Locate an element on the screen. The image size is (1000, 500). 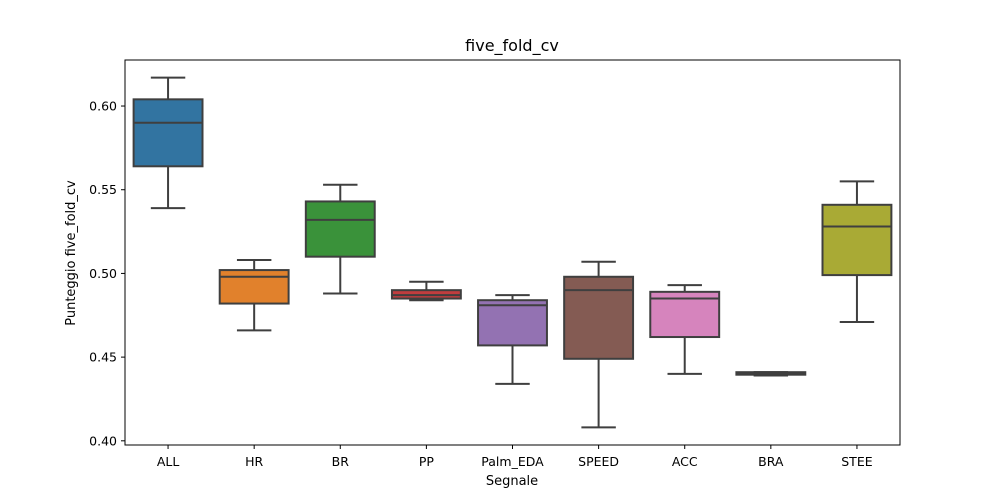
x-tick-label: BR is located at coordinates (341, 461).